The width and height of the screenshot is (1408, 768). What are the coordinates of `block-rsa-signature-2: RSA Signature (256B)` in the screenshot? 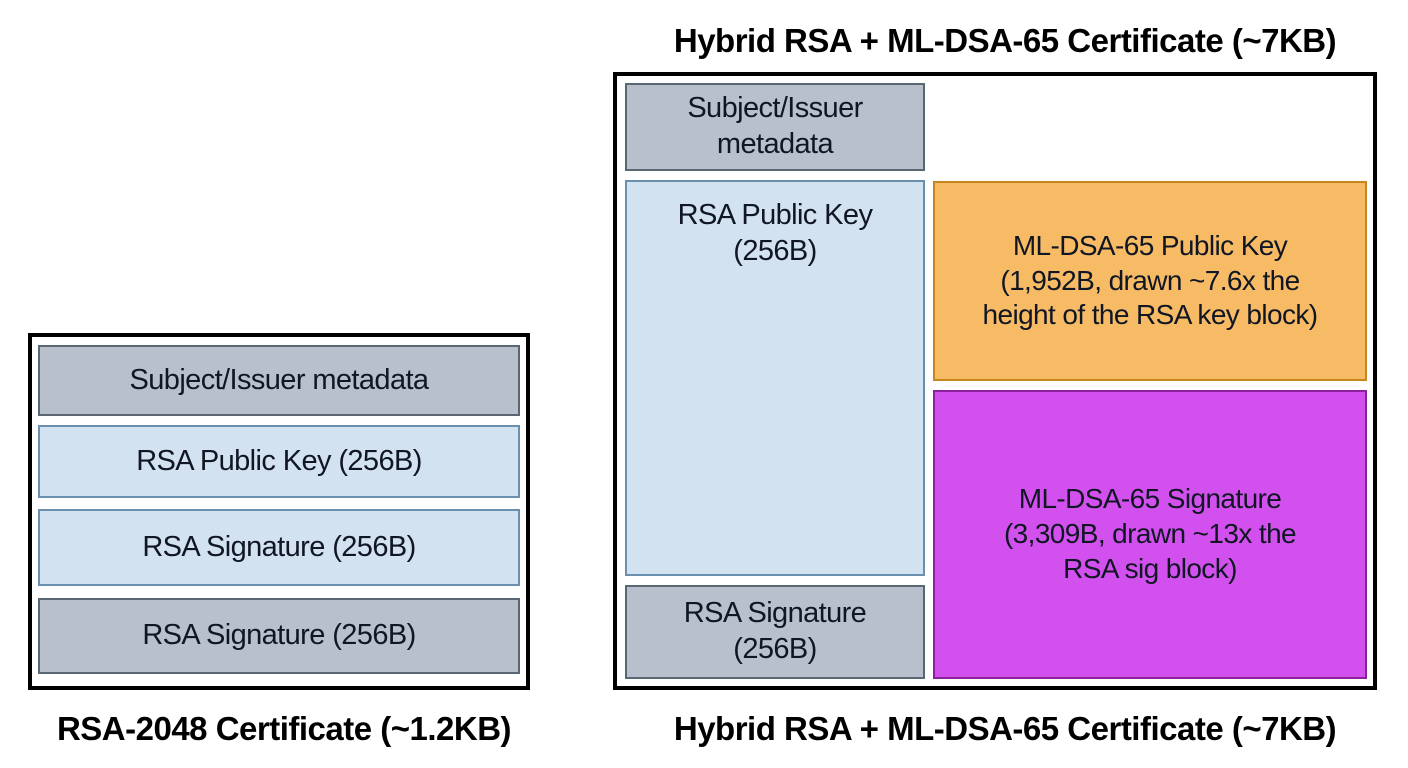 It's located at (279, 636).